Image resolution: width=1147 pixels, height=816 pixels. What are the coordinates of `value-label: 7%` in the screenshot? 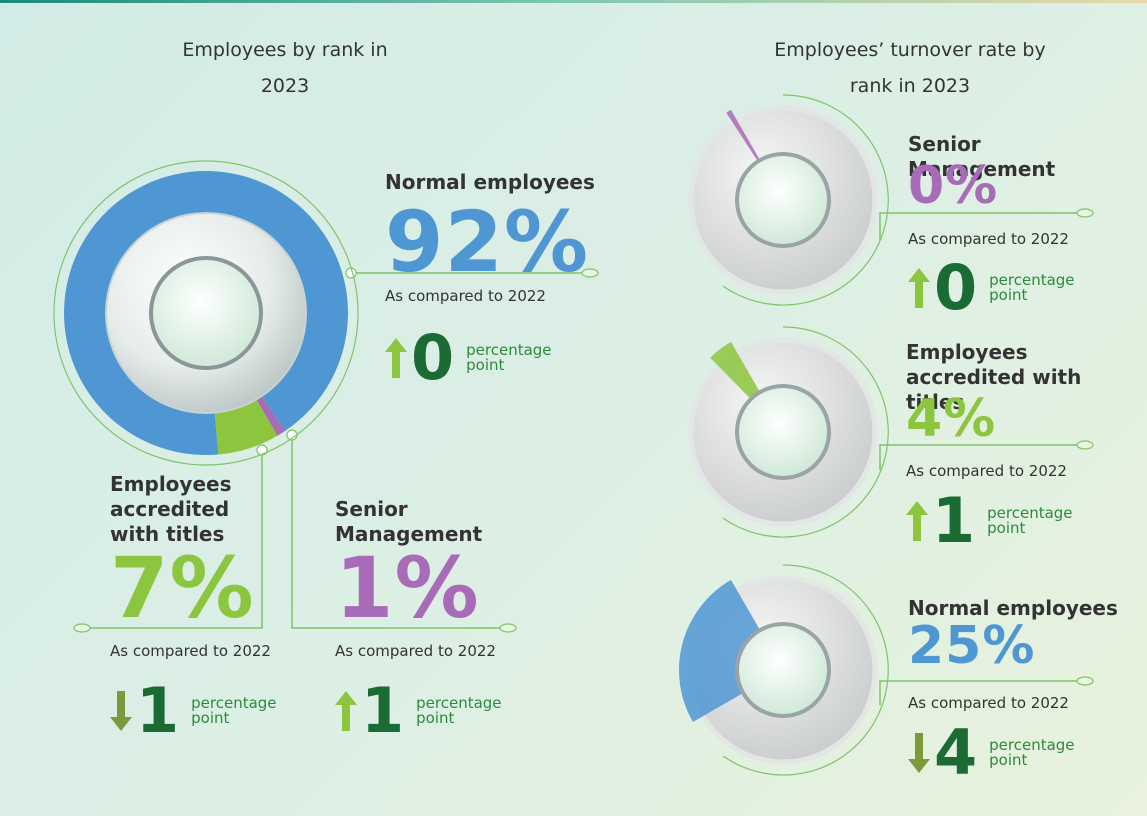 It's located at (182, 588).